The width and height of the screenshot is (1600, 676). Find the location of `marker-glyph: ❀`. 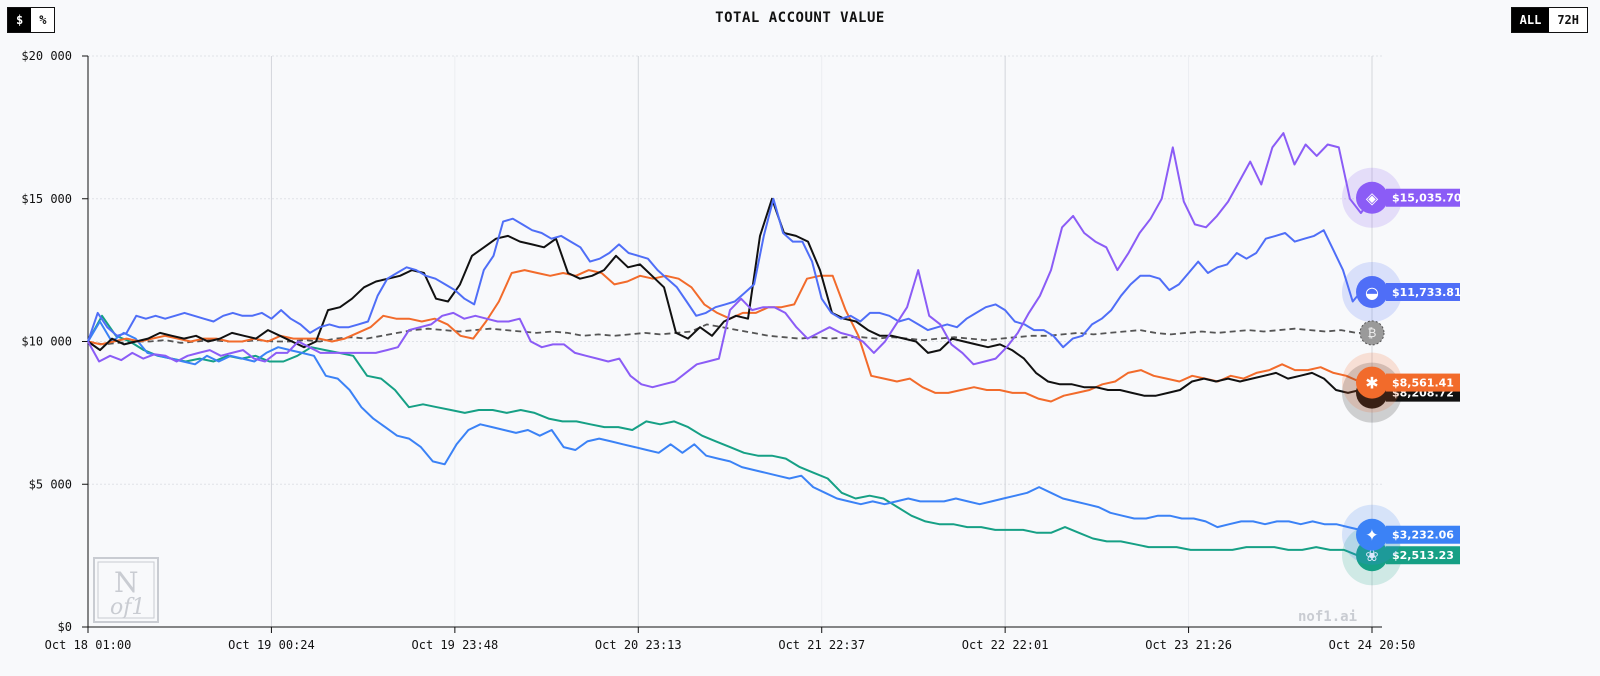

marker-glyph: ❀ is located at coordinates (1371, 555).